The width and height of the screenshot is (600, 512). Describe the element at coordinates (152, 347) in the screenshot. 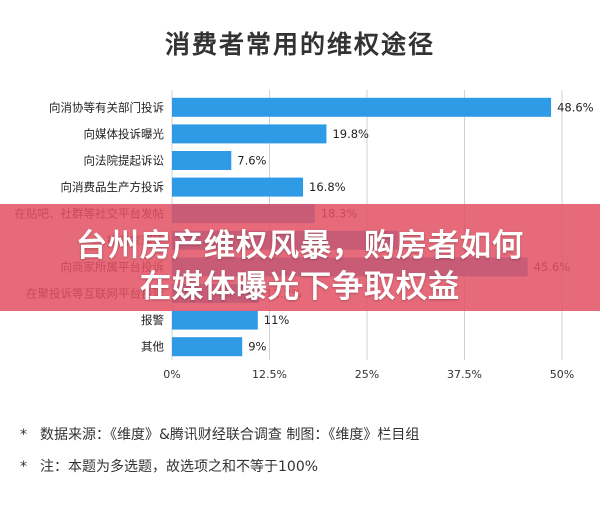

I see `category-label: 其他` at that location.